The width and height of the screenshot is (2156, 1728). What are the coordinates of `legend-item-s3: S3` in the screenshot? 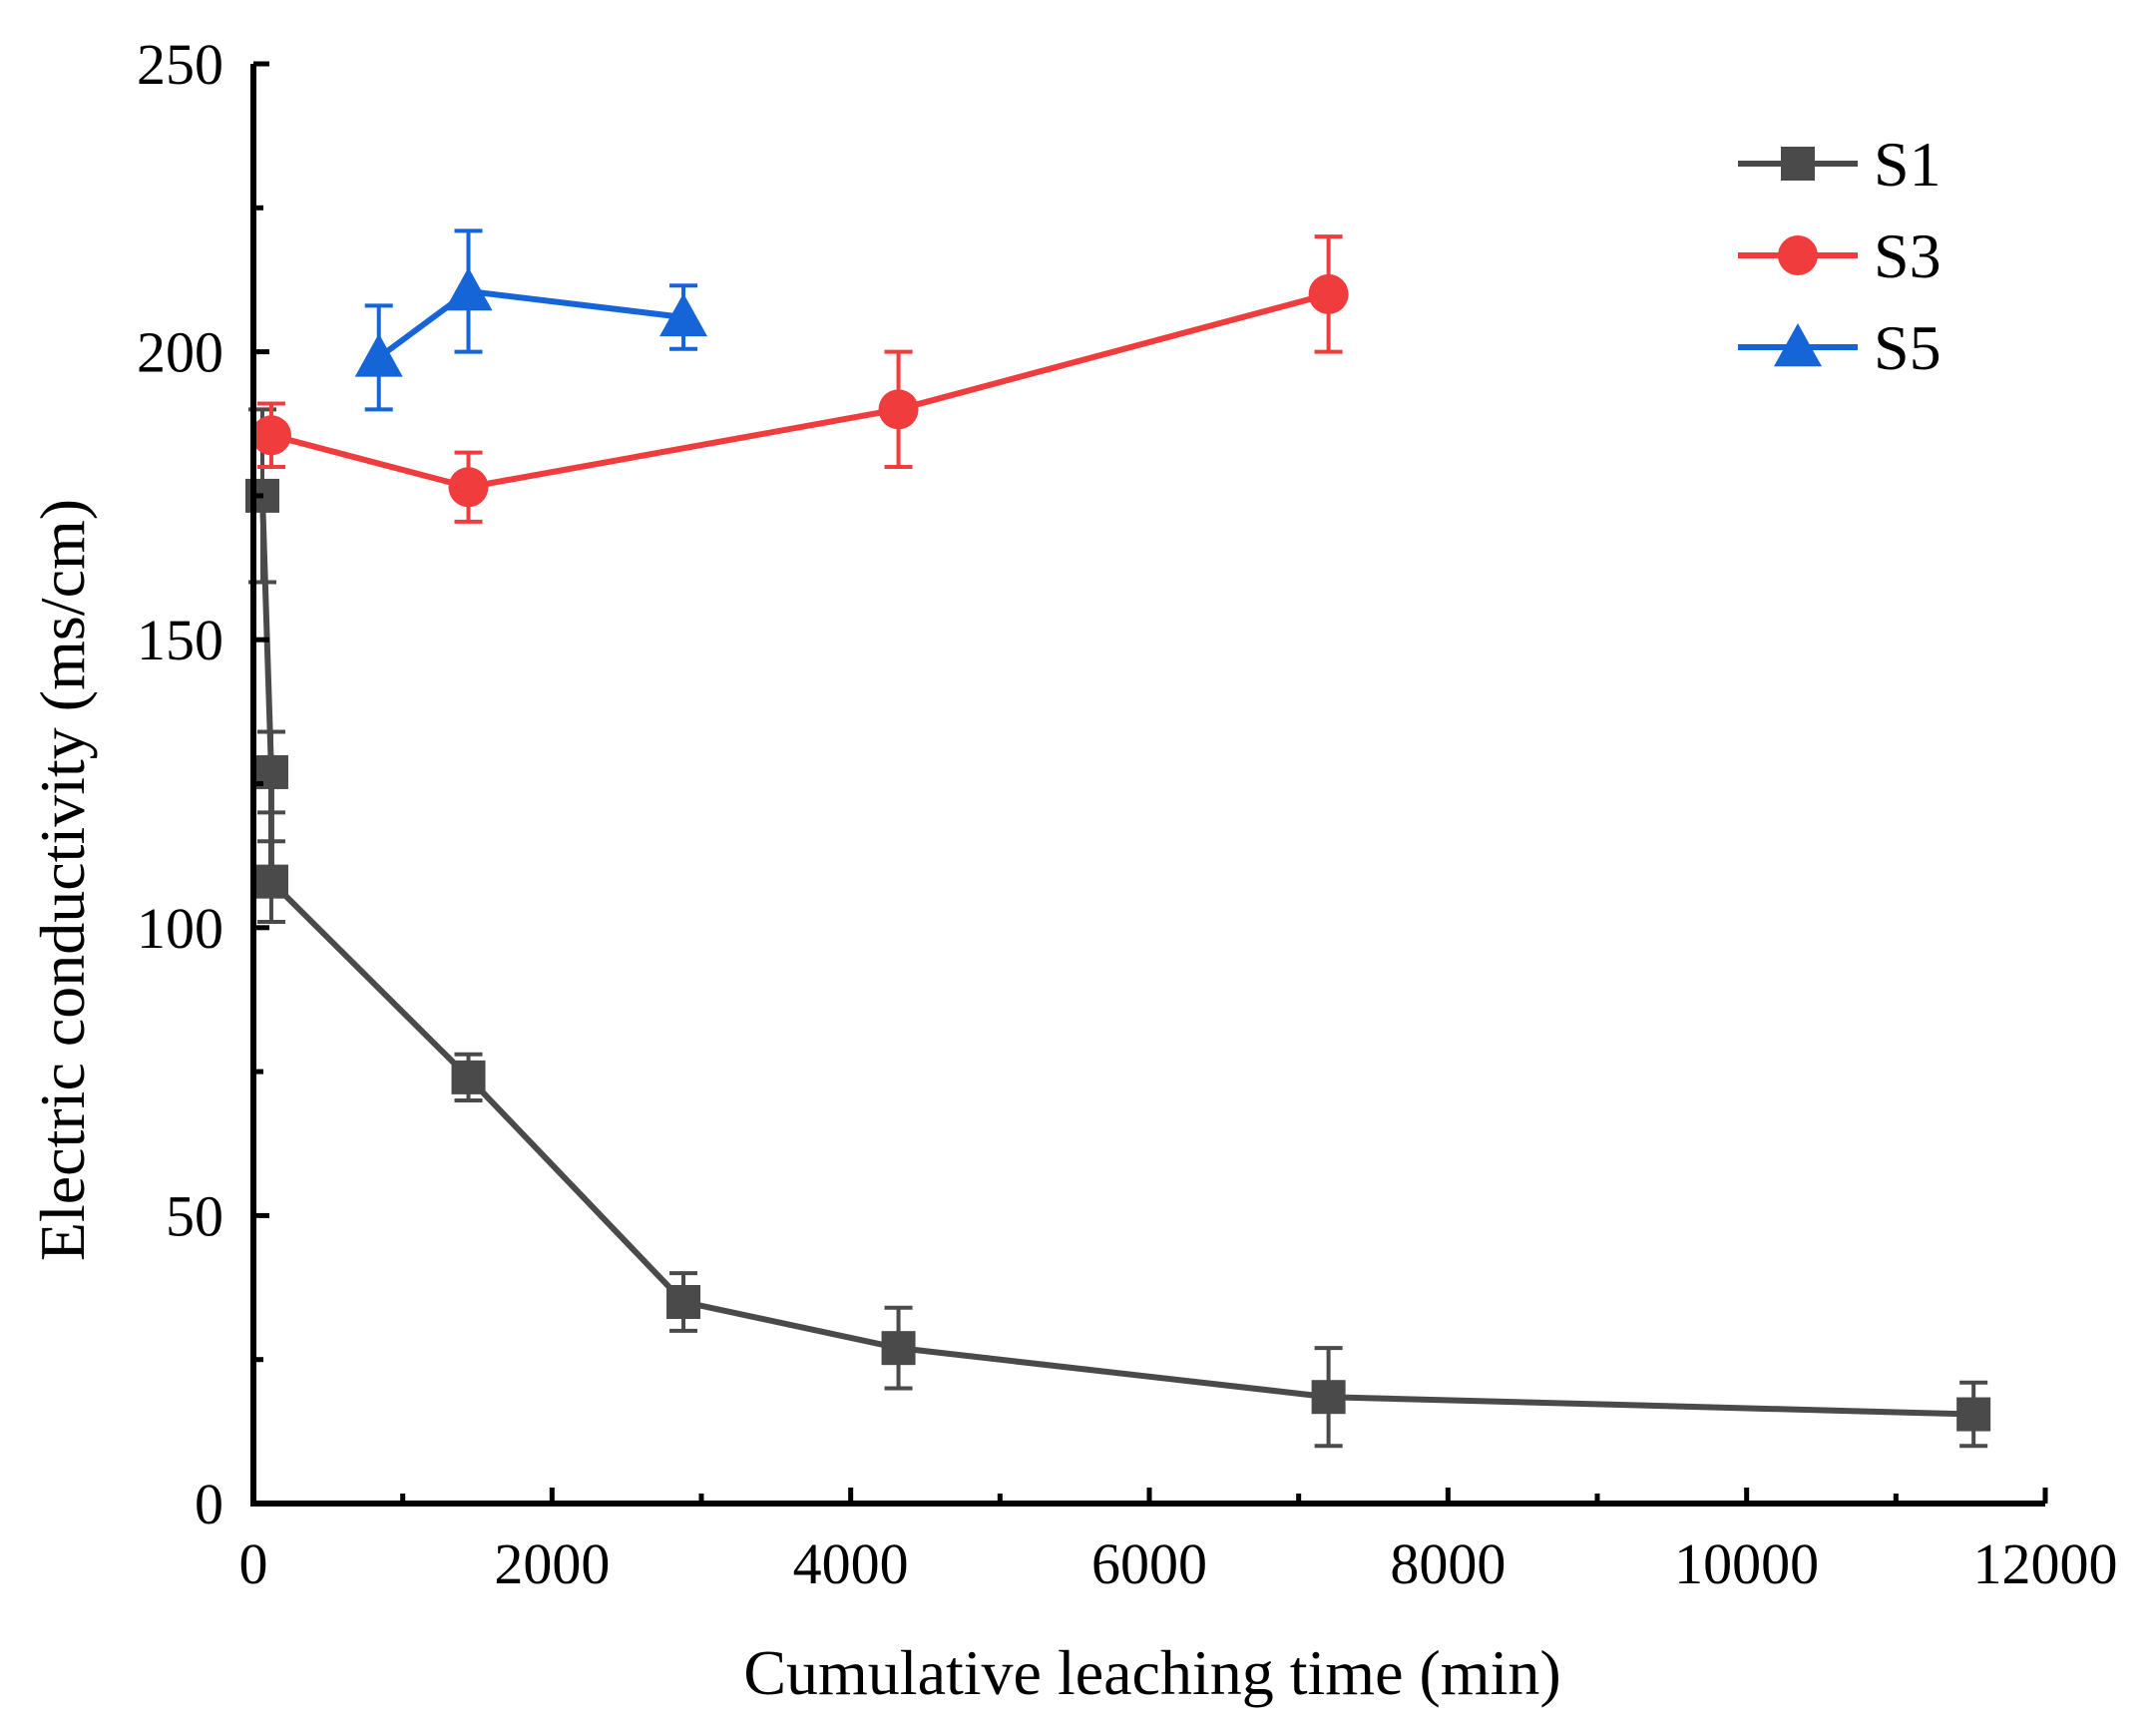 It's located at (1839, 256).